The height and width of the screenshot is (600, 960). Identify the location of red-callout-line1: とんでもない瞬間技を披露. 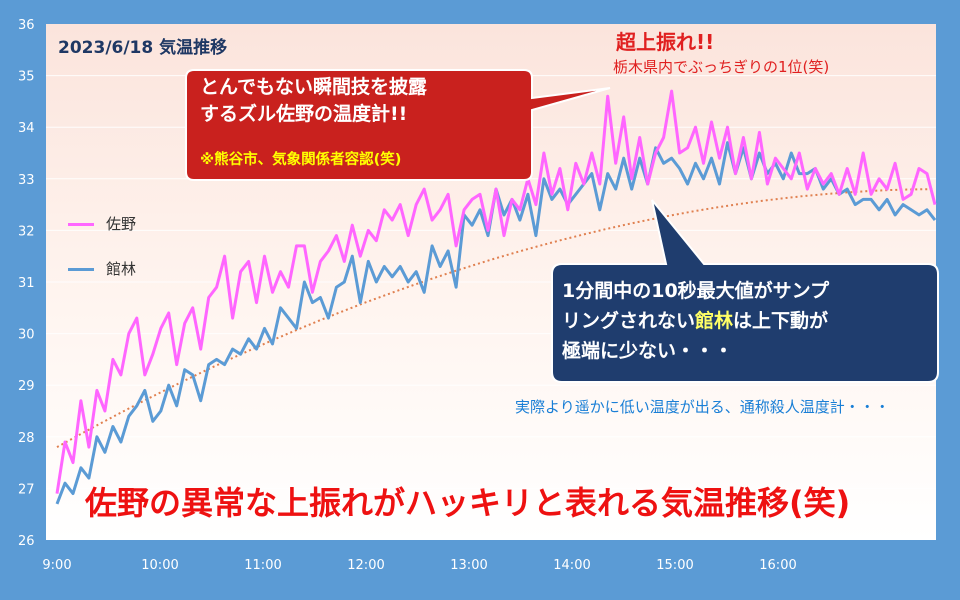
(314, 87).